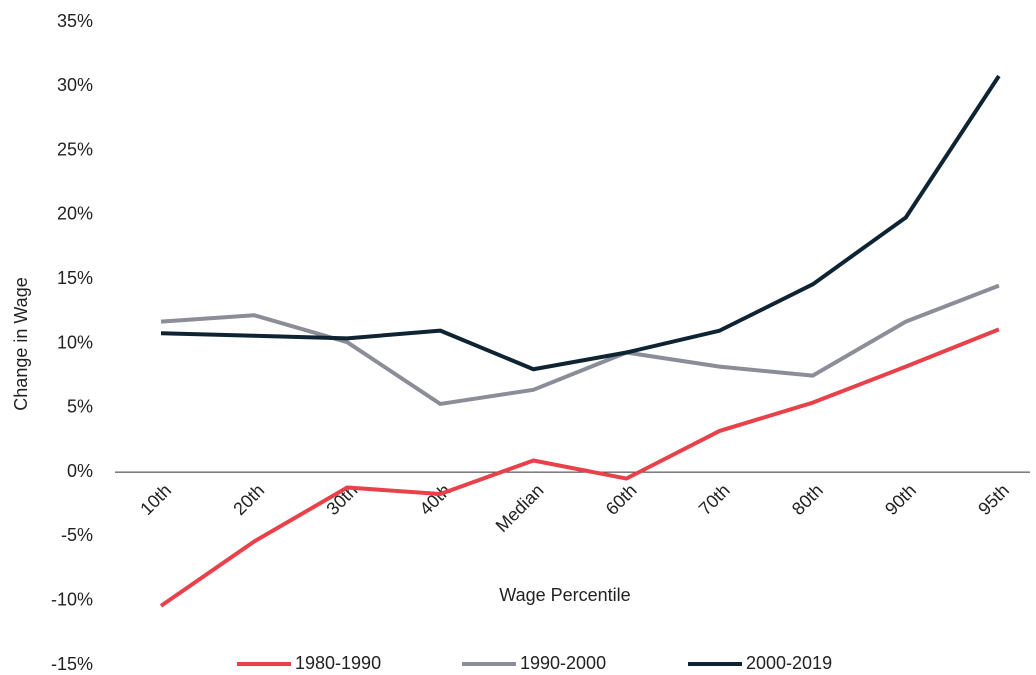  I want to click on x-tick-label: 70th, so click(714, 499).